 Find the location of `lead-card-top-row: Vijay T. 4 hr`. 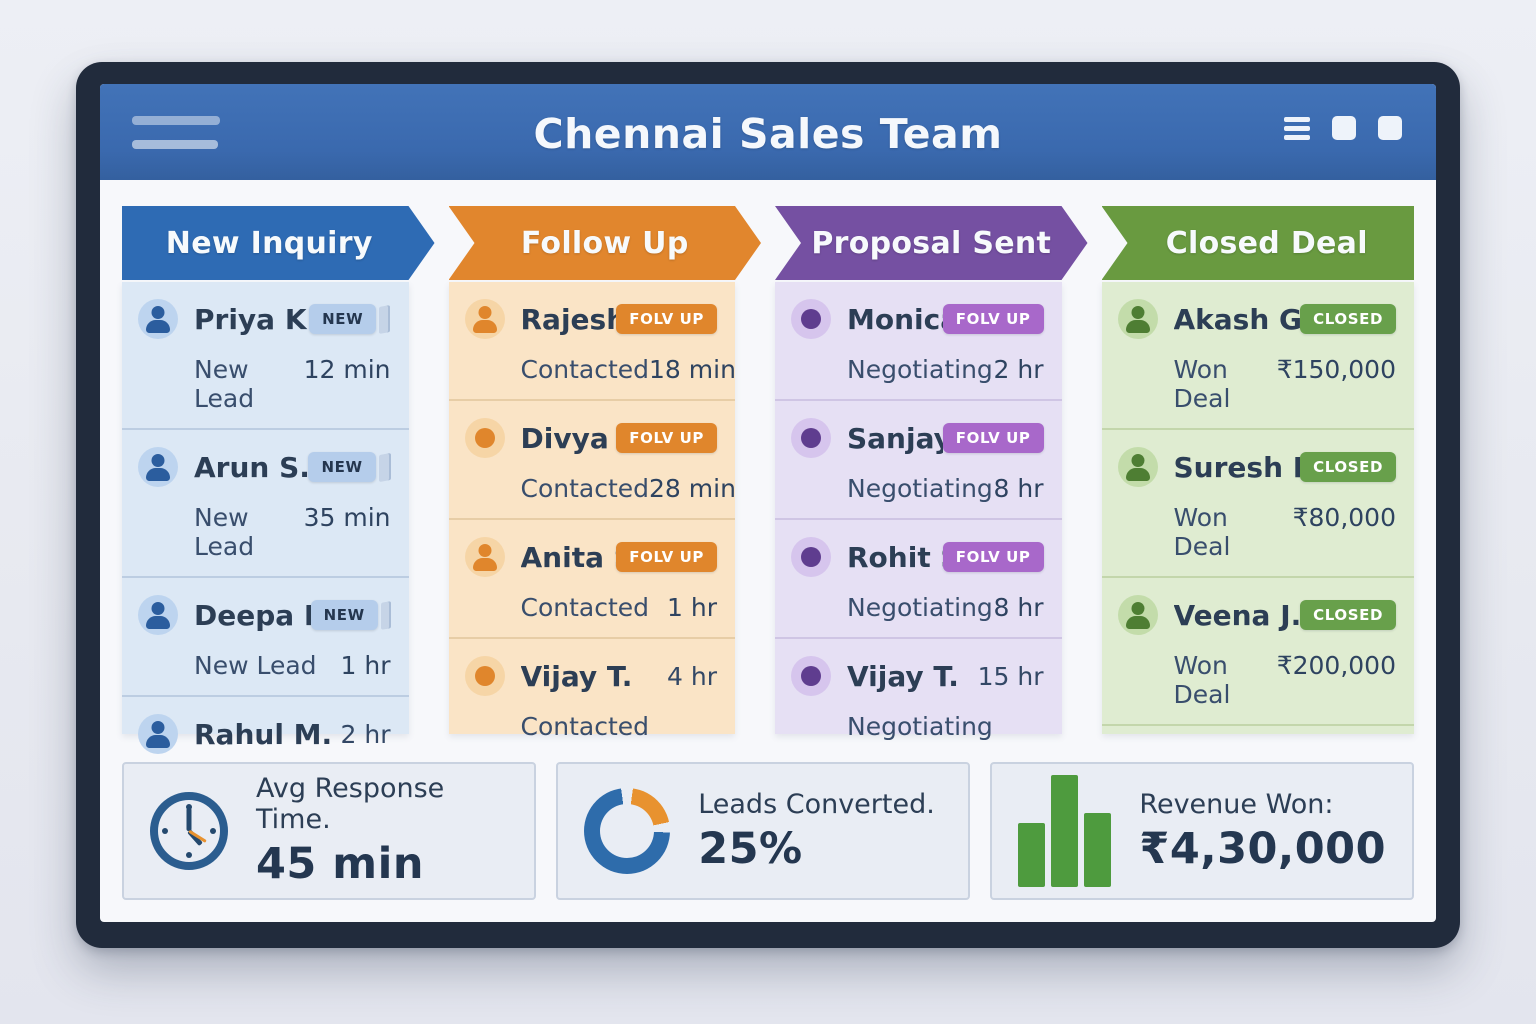

lead-card-top-row: Vijay T. 4 hr is located at coordinates (590, 676).